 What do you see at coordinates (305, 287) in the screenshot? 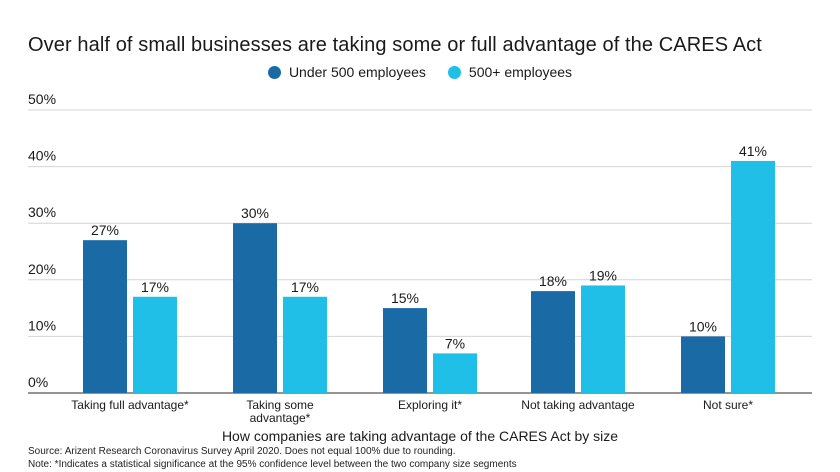
I see `data-label-500-plus-1: 17%` at bounding box center [305, 287].